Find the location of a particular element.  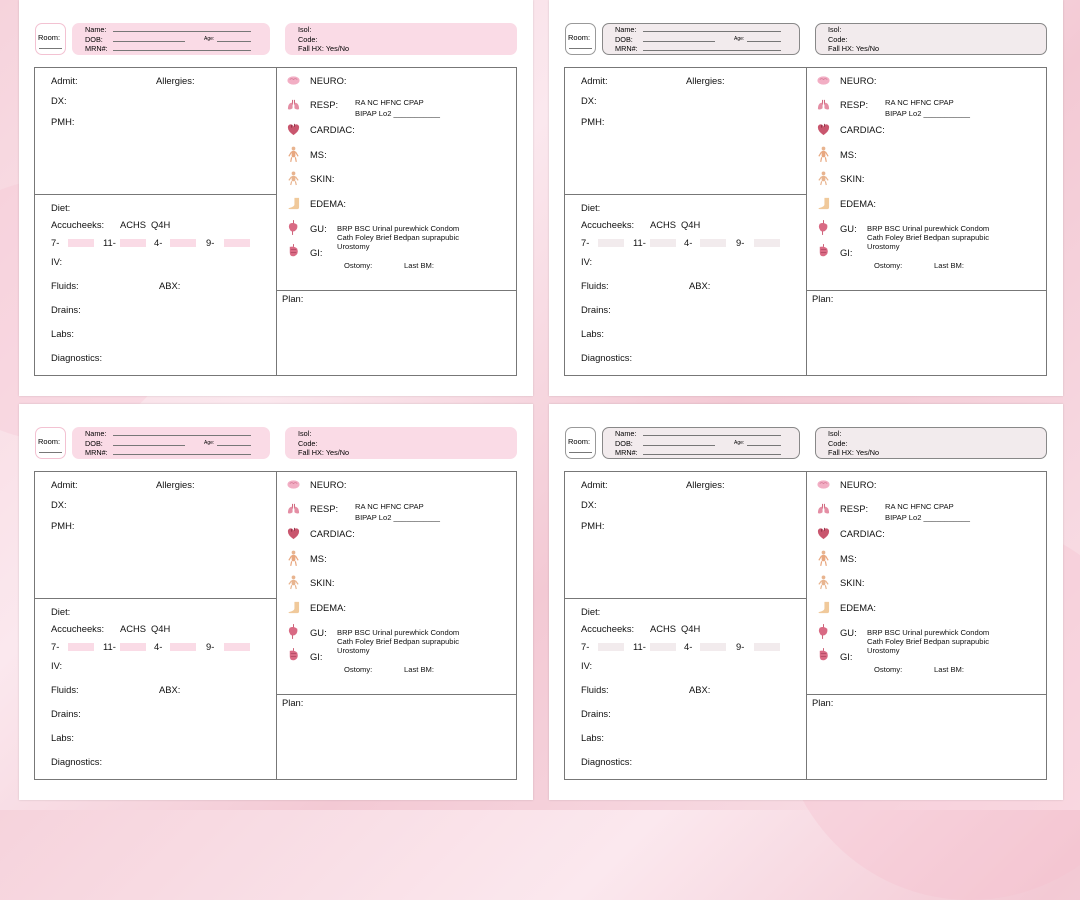

cardiac-label: CARDIAC: is located at coordinates (332, 533).